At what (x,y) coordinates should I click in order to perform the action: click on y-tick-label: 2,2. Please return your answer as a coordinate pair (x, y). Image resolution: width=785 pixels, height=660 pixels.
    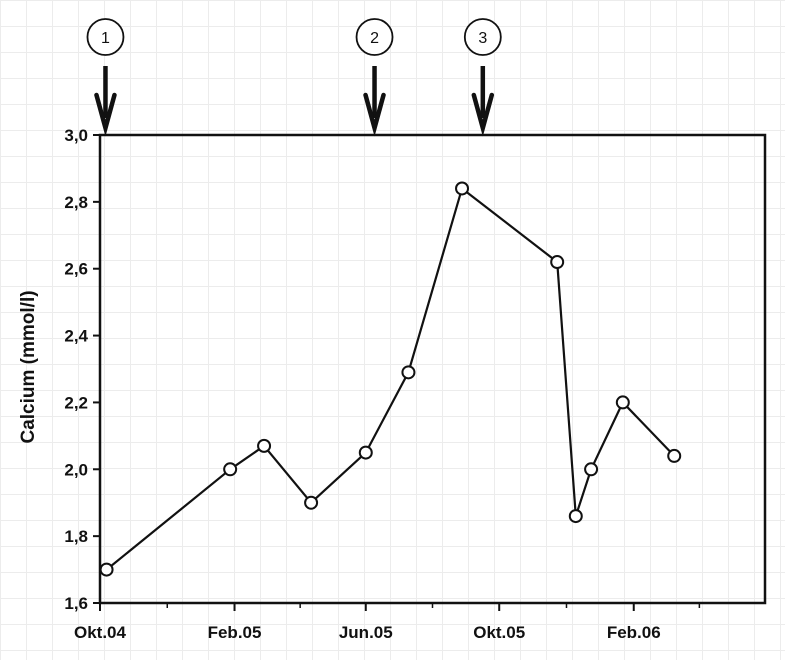
    Looking at the image, I should click on (76, 402).